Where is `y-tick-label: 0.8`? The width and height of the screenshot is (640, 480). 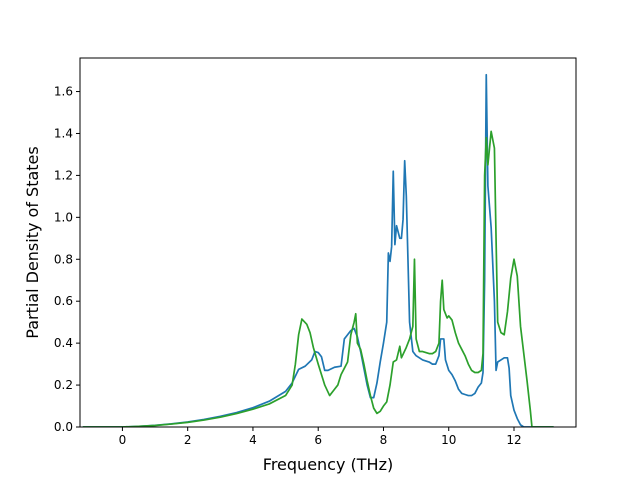
y-tick-label: 0.8 is located at coordinates (63, 259).